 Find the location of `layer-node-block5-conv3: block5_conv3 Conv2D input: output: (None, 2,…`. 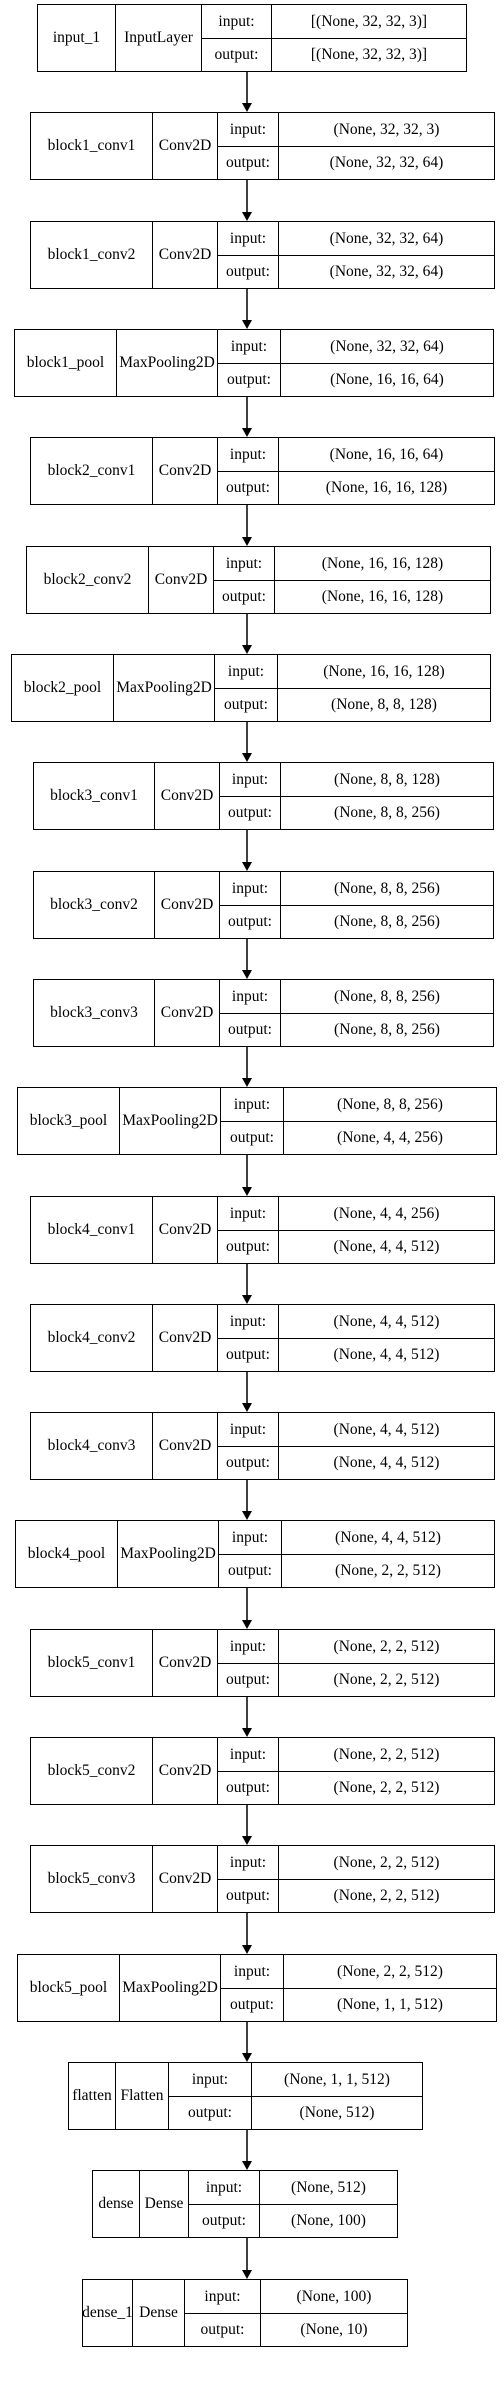

layer-node-block5-conv3: block5_conv3 Conv2D input: output: (None, 2,… is located at coordinates (262, 1879).